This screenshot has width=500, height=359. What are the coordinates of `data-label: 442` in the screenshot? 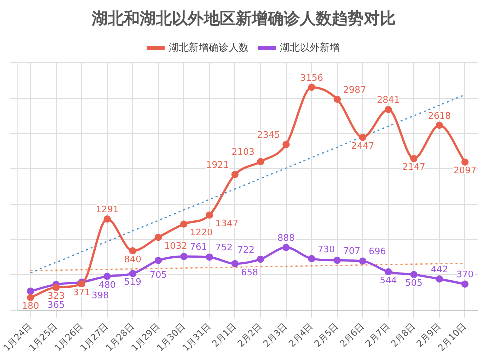 It's located at (439, 271).